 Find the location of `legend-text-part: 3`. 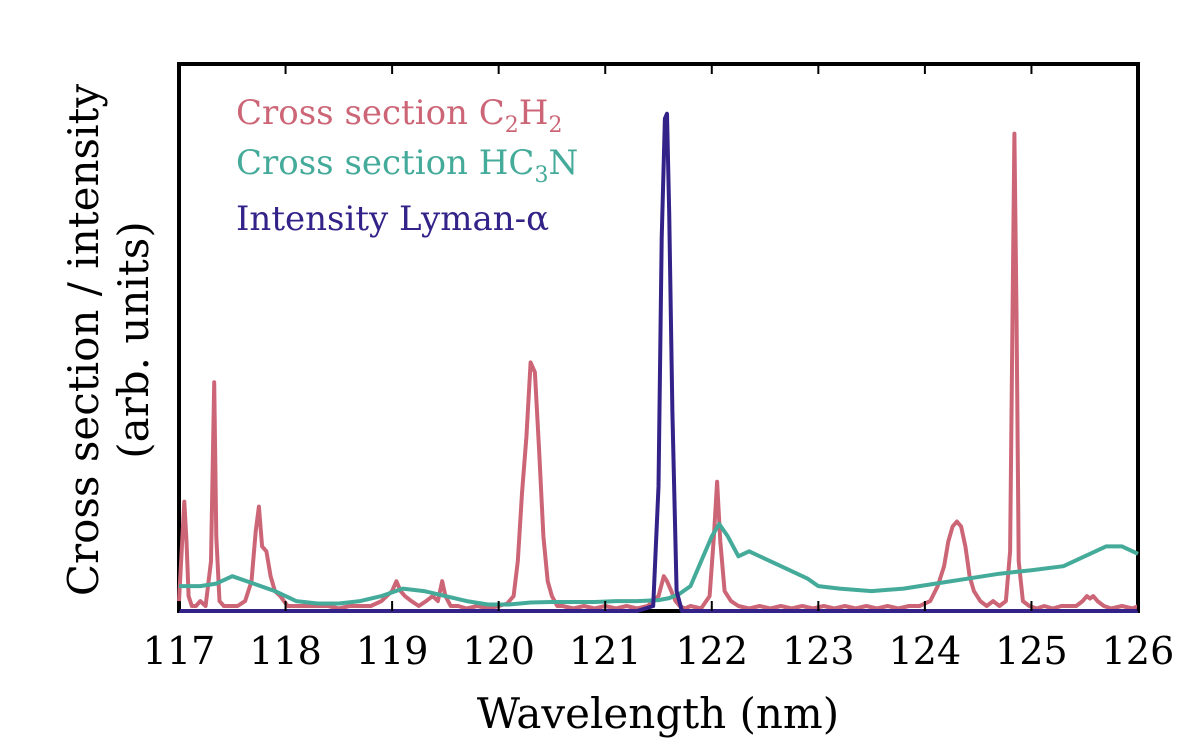

legend-text-part: 3 is located at coordinates (541, 175).